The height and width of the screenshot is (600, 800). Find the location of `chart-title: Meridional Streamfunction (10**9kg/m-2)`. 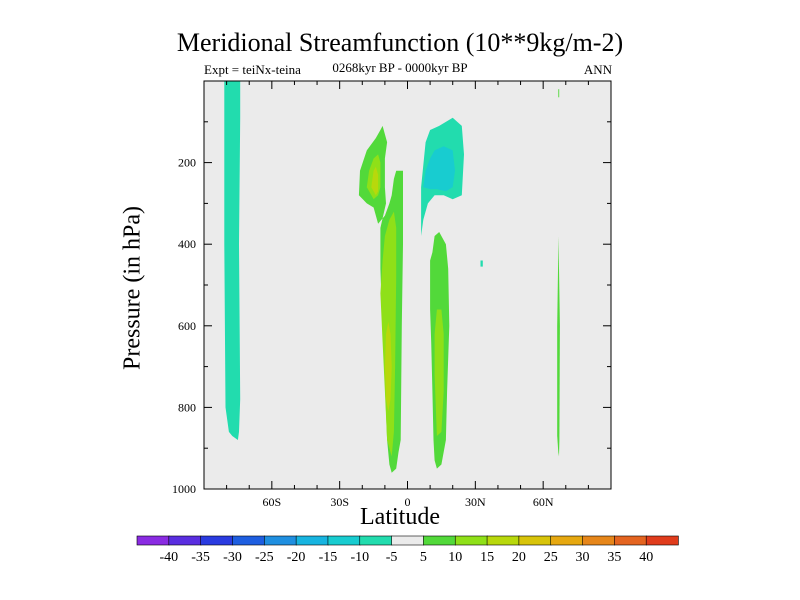

chart-title: Meridional Streamfunction (10**9kg/m-2) is located at coordinates (400, 42).